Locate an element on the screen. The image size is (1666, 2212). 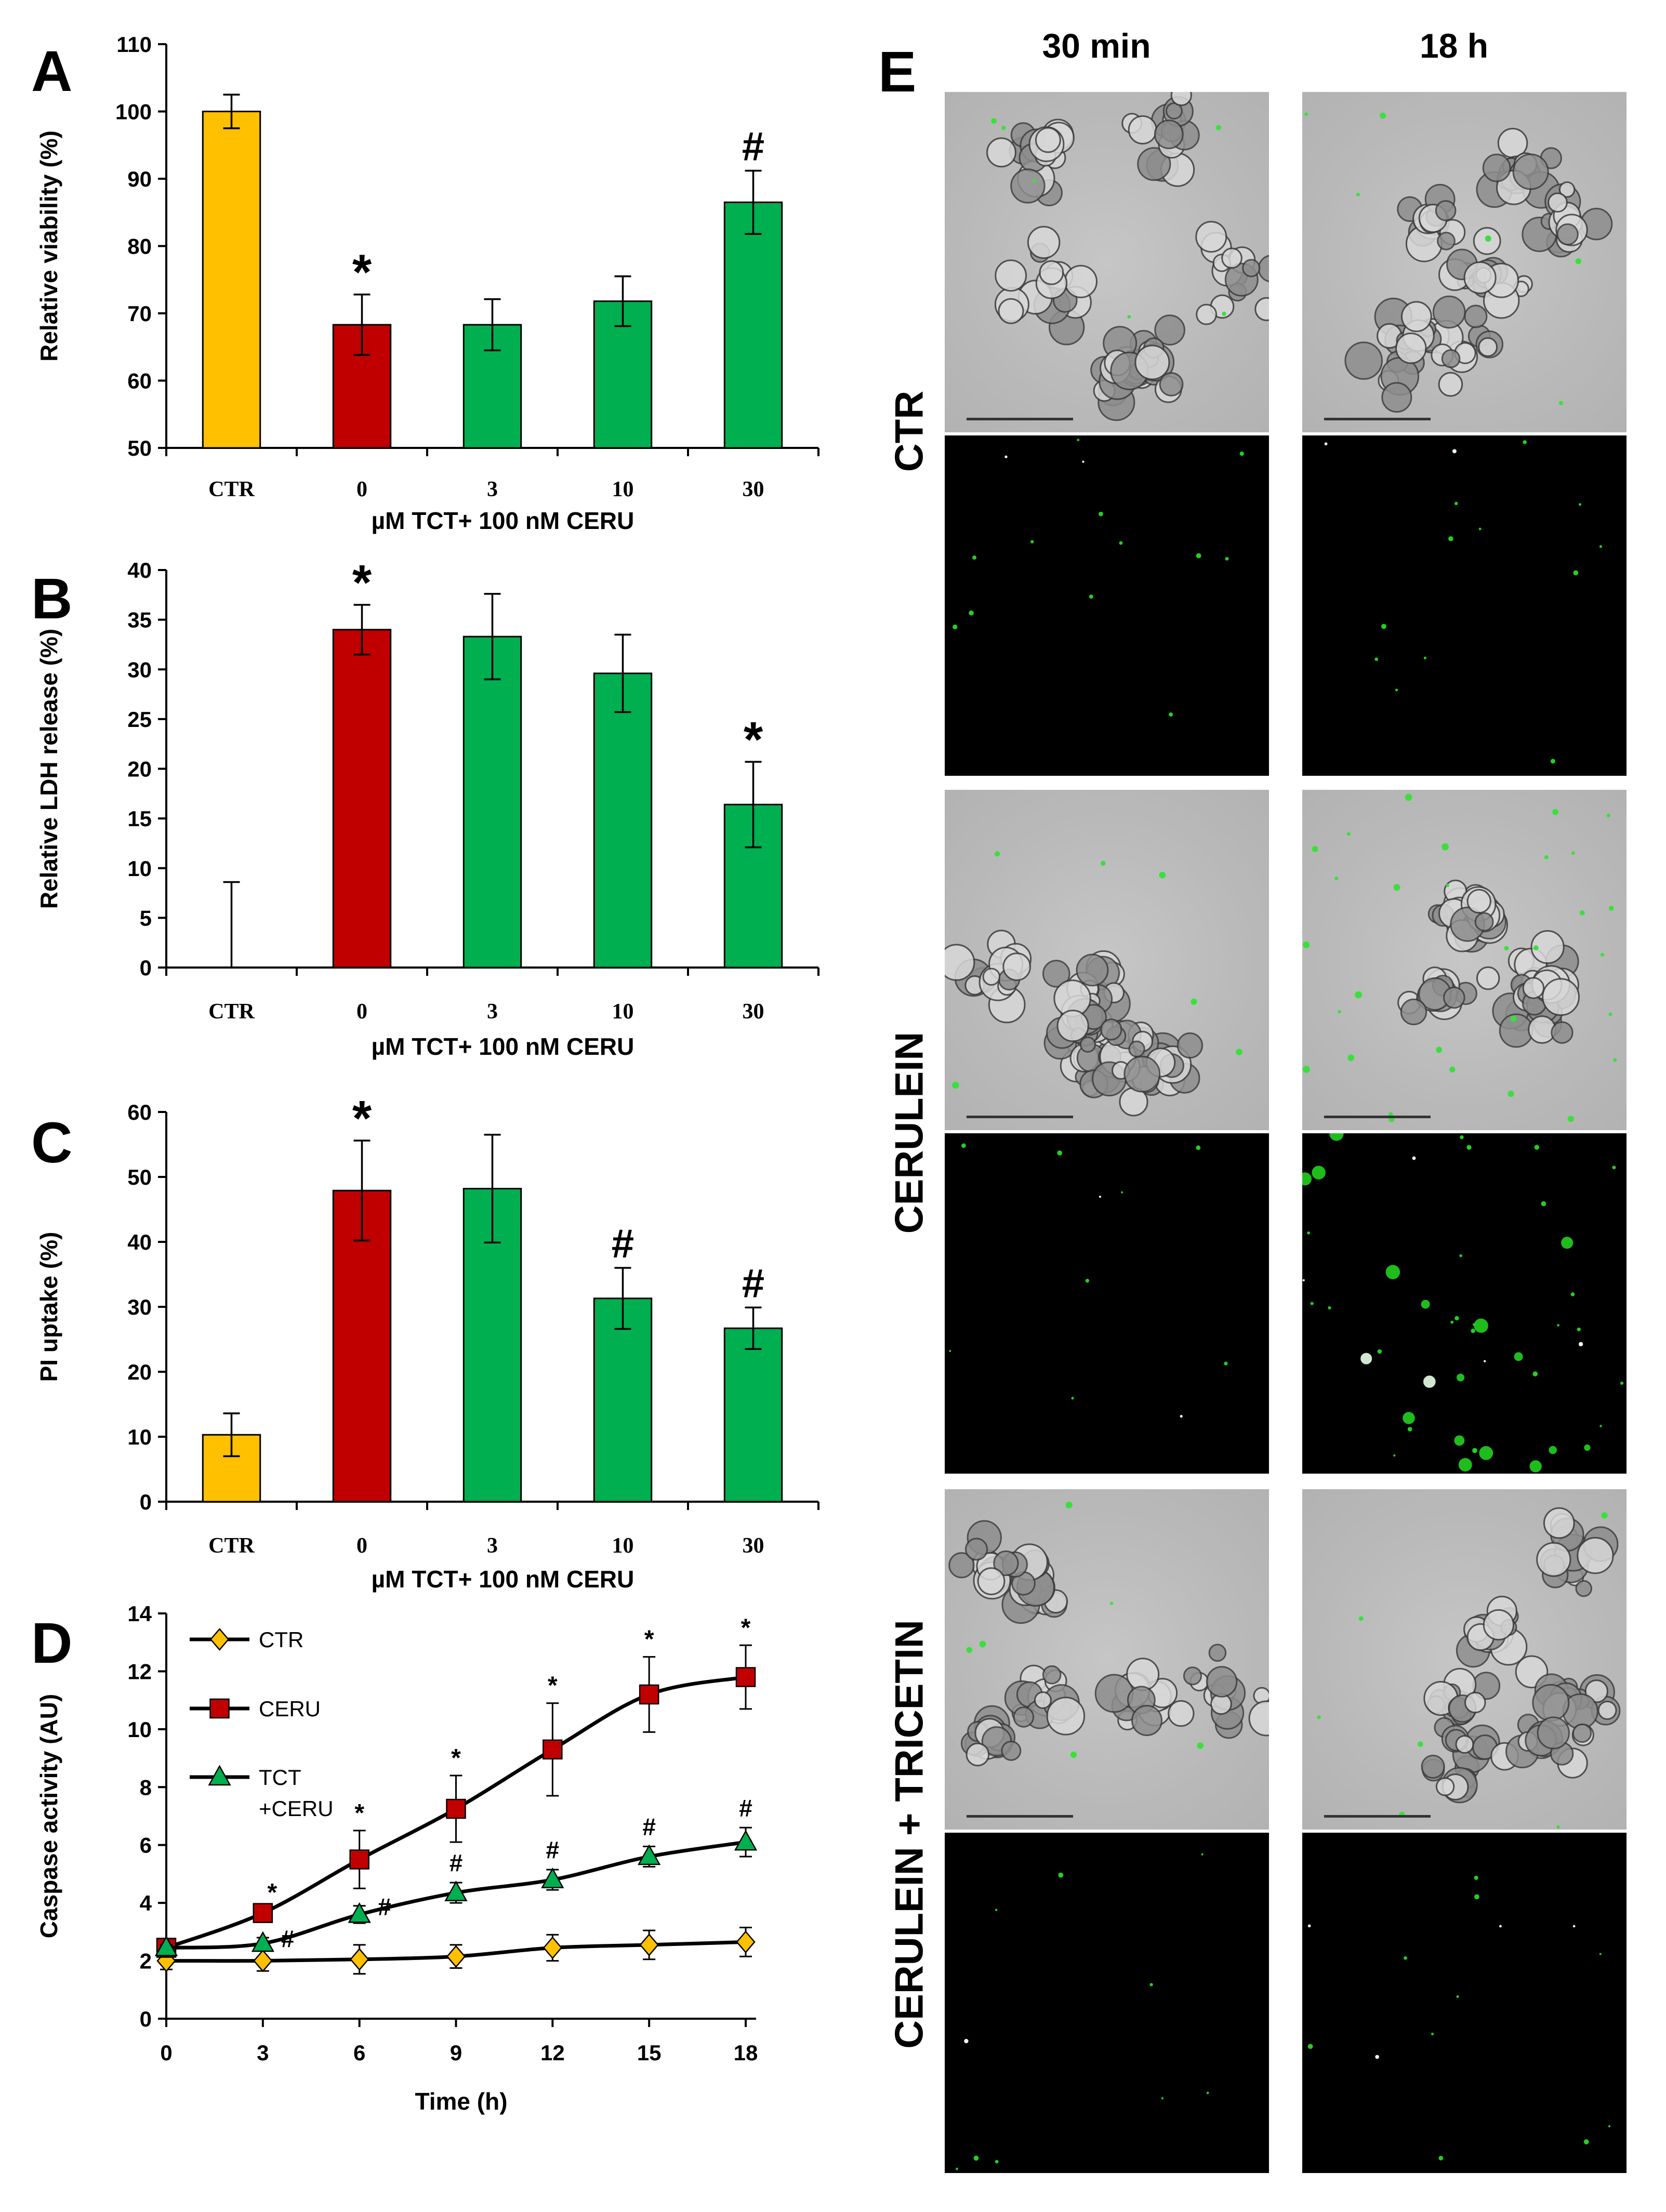
micrograph-fluorescence-ctr-30min is located at coordinates (1107, 605).